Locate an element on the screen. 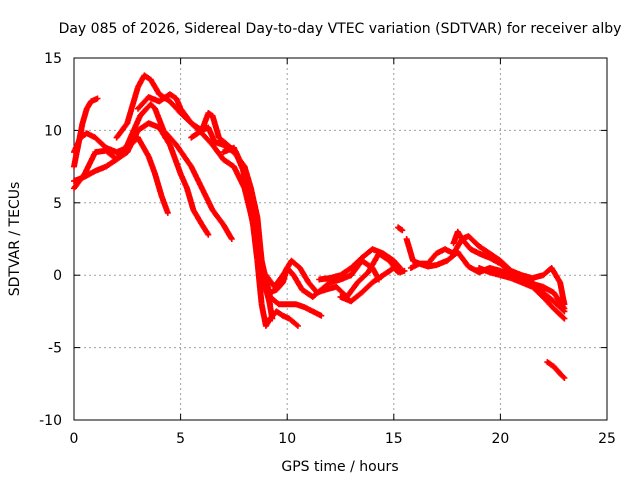  x-tick-label: 20 is located at coordinates (500, 439).